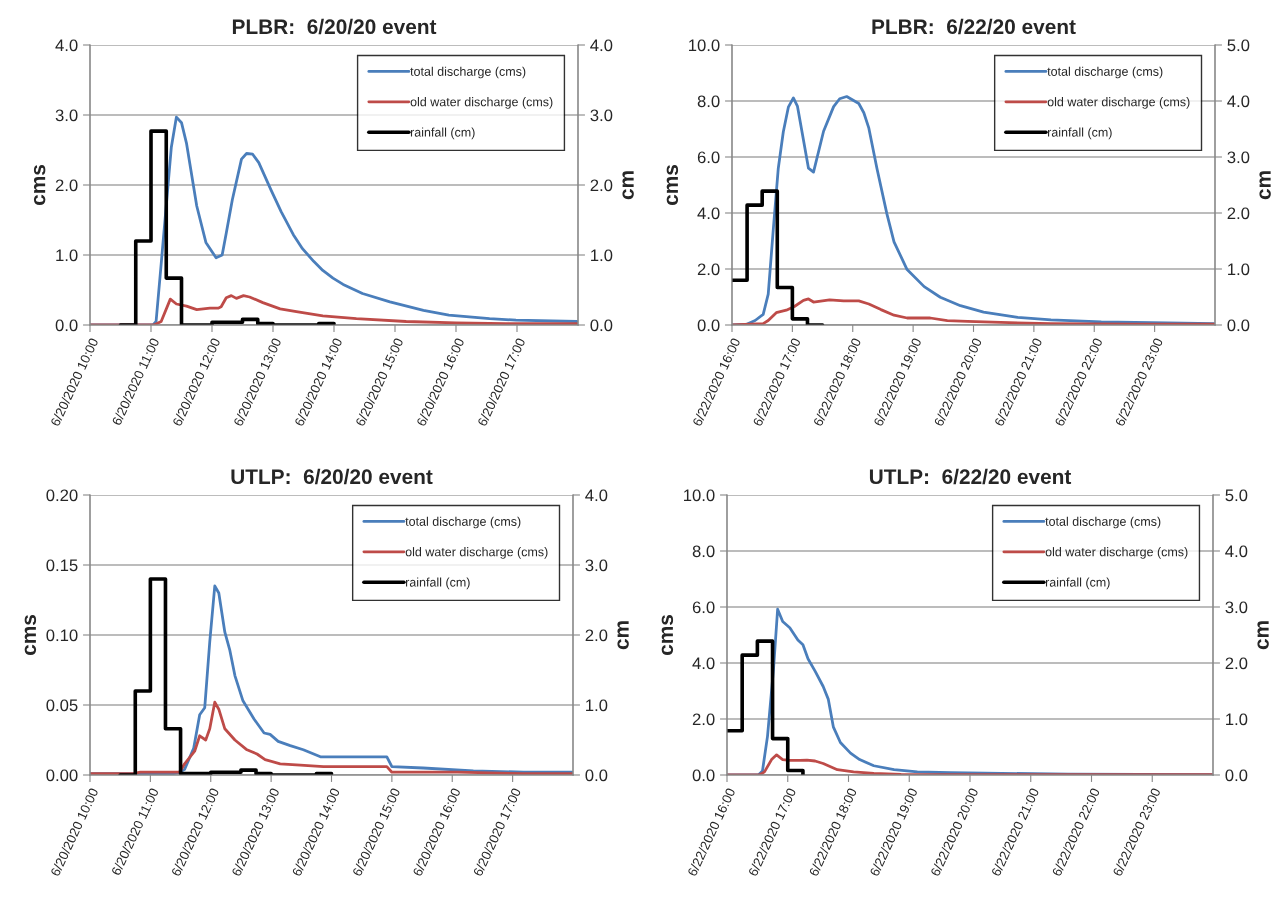 The height and width of the screenshot is (921, 1275). Describe the element at coordinates (67, 255) in the screenshot. I see `y-tick-label: 1.0` at that location.